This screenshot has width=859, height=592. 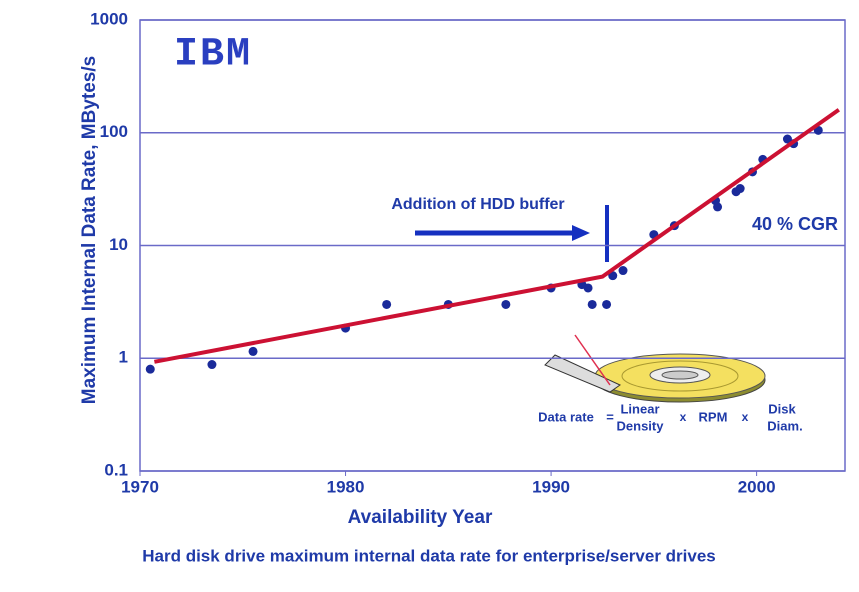 What do you see at coordinates (140, 486) in the screenshot?
I see `x-tick-label: 1970` at bounding box center [140, 486].